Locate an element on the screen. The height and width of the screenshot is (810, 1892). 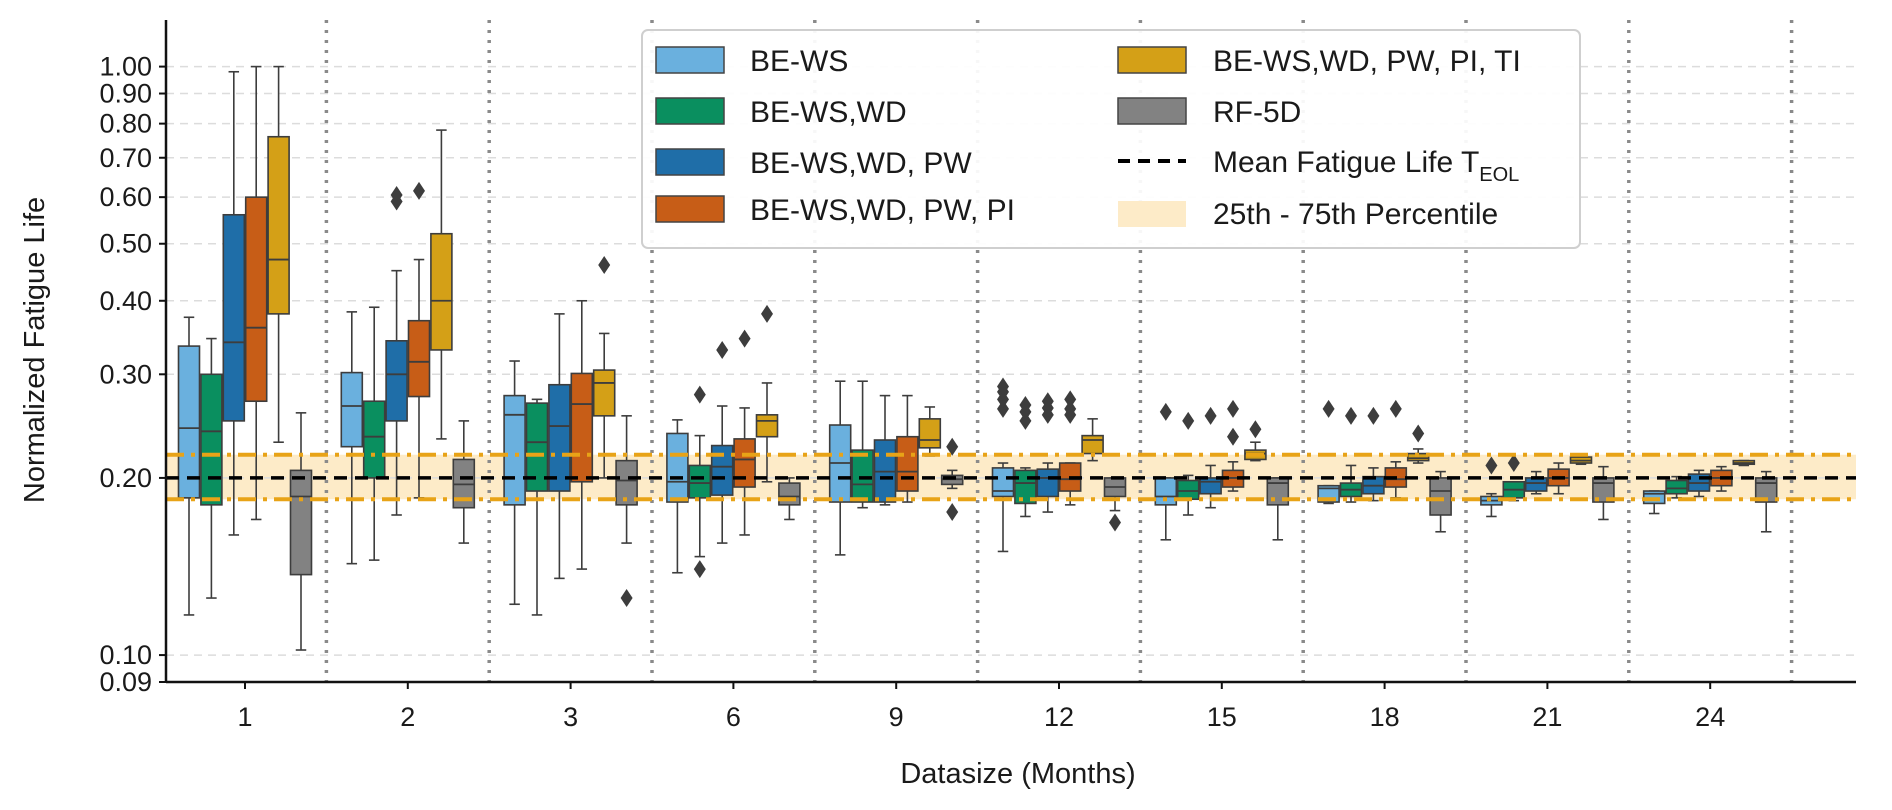
legend-swatch-be-ws-wd-pw is located at coordinates (690, 162).